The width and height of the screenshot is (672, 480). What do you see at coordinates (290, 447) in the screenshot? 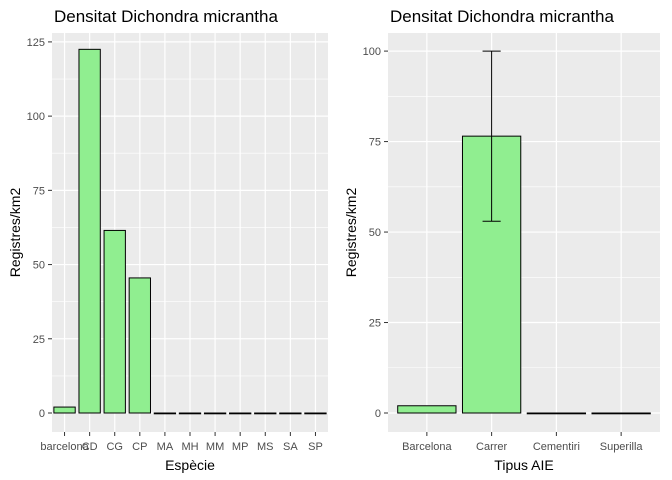
I see `x-tick-label: SA` at bounding box center [290, 447].